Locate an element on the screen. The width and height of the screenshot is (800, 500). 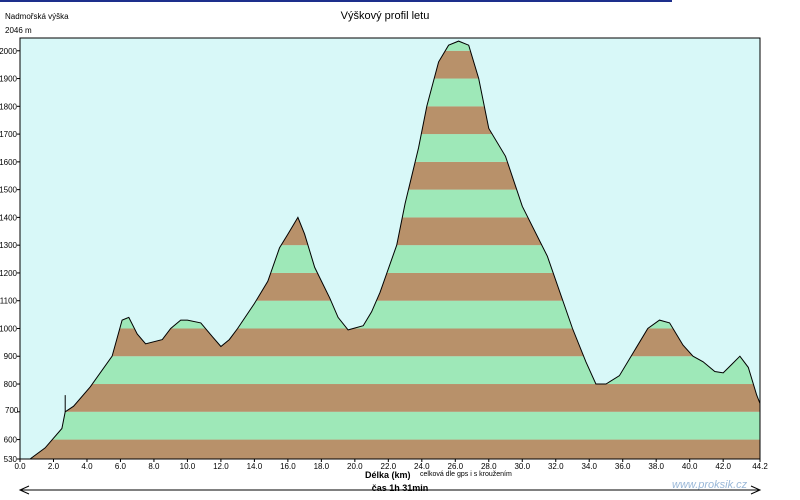
x-tick-label: 8.0 is located at coordinates (154, 466).